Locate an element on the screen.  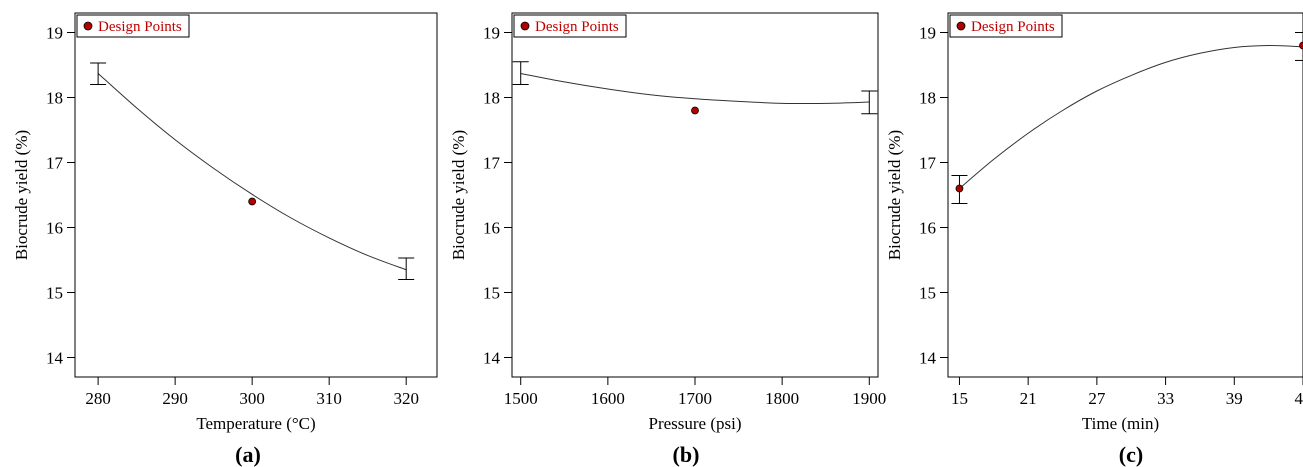
x-tick-label: 1800 is located at coordinates (782, 398).